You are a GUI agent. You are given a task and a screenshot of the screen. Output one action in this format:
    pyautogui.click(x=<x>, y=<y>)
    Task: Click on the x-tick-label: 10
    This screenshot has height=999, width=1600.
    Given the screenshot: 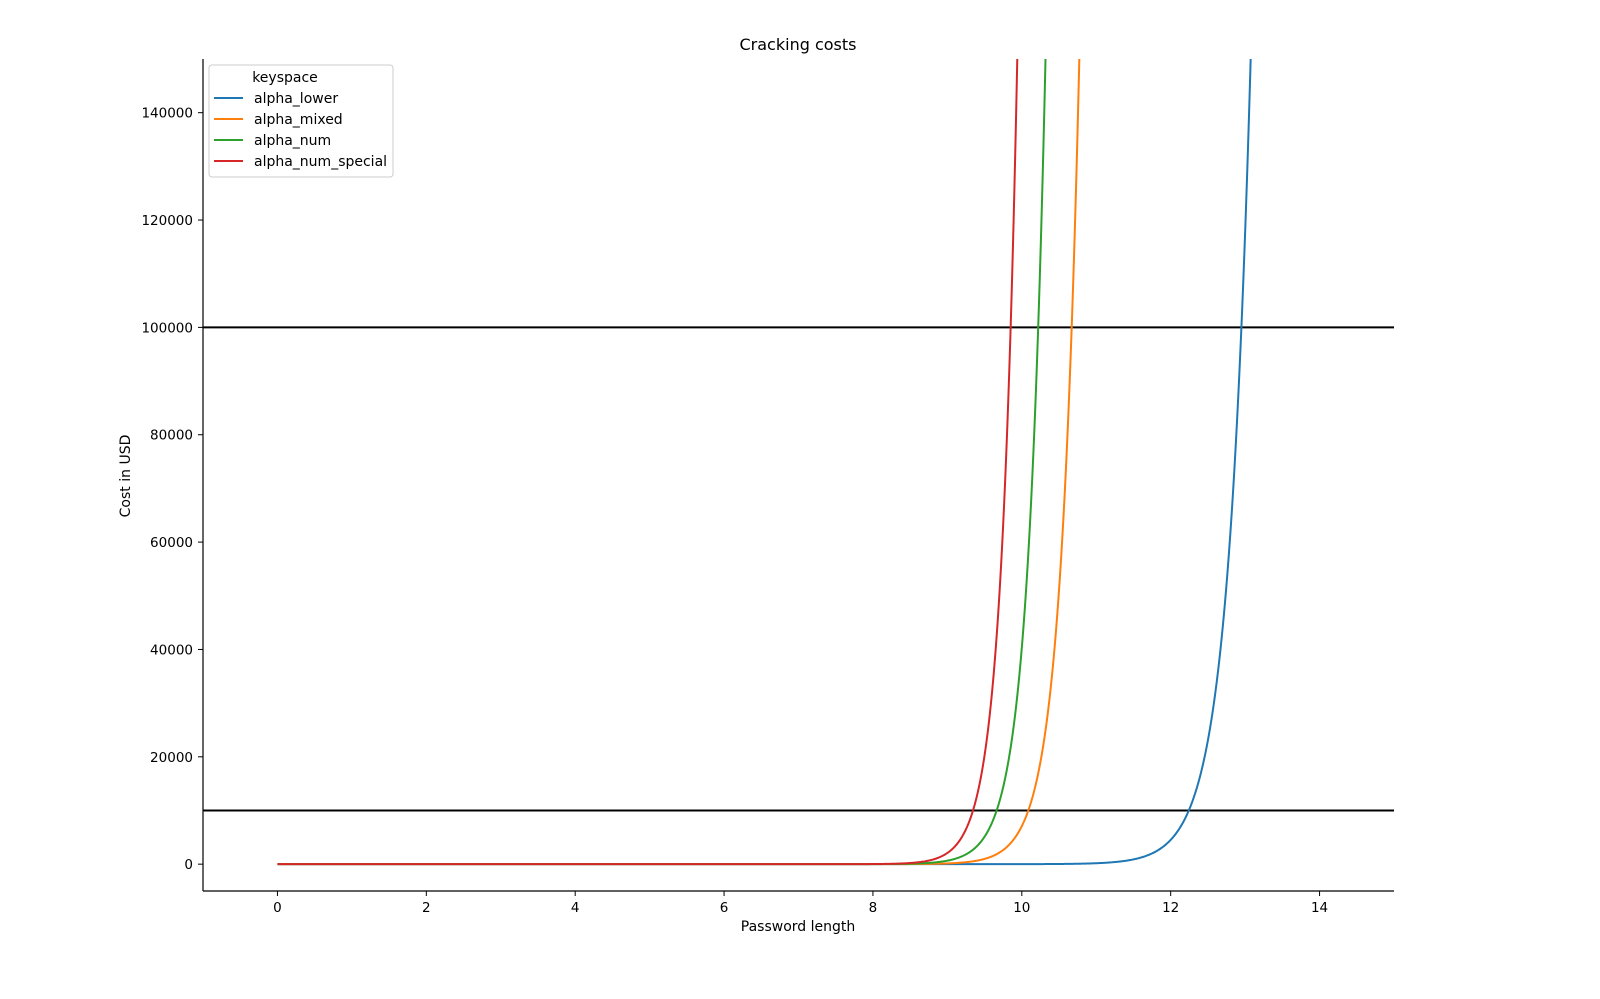 What is the action you would take?
    pyautogui.click(x=1021, y=908)
    